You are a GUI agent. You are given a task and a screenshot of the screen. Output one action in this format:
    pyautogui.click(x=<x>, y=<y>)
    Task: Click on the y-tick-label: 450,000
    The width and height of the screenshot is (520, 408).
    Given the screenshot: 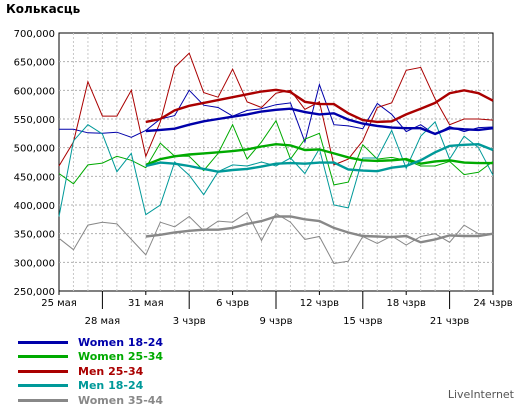 What is the action you would take?
    pyautogui.click(x=34, y=177)
    